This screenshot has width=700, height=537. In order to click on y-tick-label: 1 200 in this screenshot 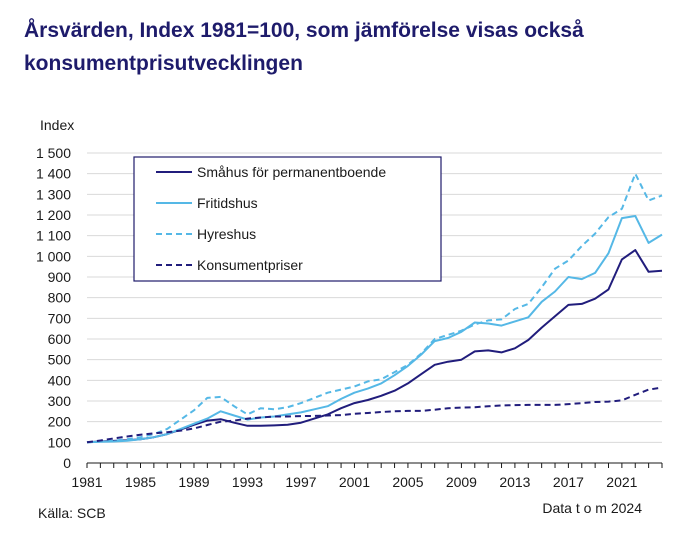, I will do `click(53, 215)`.